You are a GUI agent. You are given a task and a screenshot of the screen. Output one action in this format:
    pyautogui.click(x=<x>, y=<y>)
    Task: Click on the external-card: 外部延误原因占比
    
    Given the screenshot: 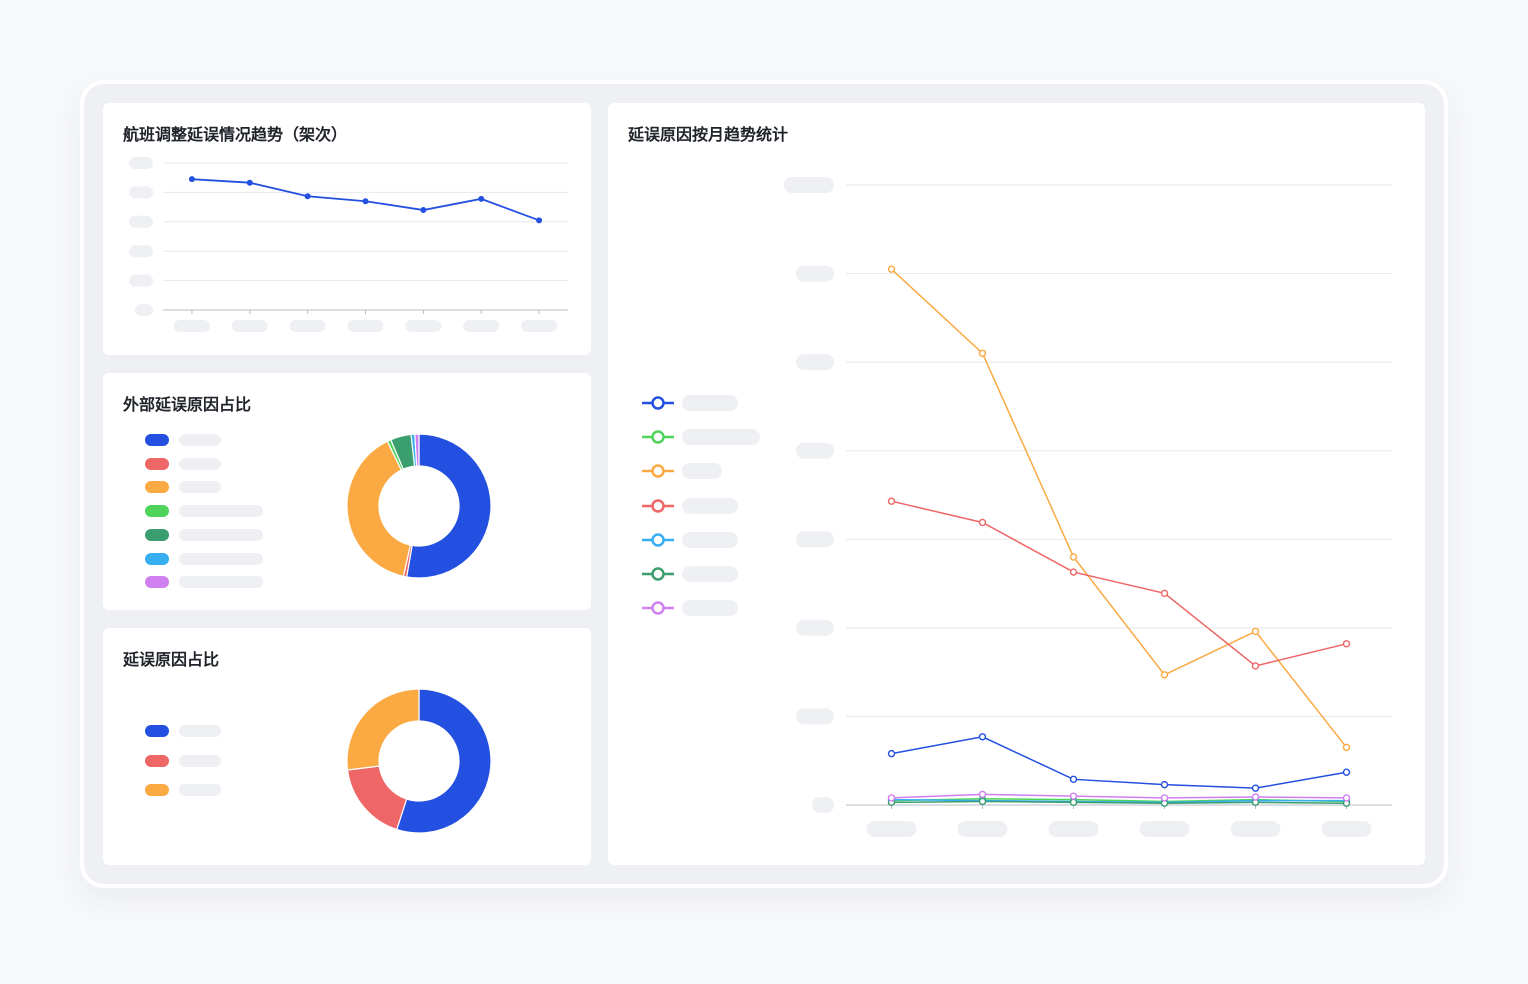 What is the action you would take?
    pyautogui.click(x=347, y=491)
    